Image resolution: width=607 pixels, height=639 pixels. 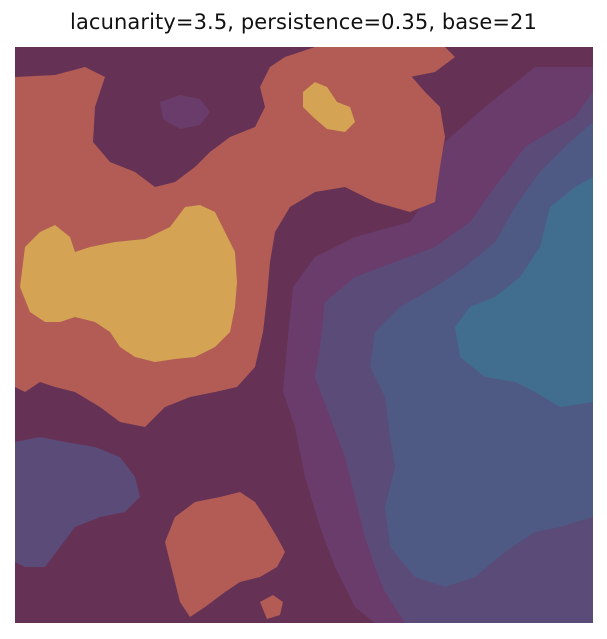 What do you see at coordinates (524, 292) in the screenshot?
I see `region-teal-blue` at bounding box center [524, 292].